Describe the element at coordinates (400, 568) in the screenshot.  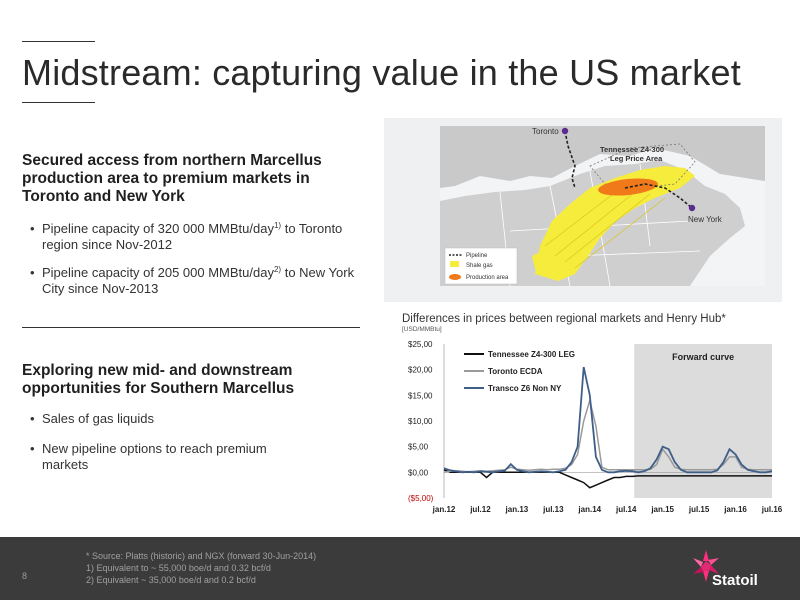
I see `footer-bar` at that location.